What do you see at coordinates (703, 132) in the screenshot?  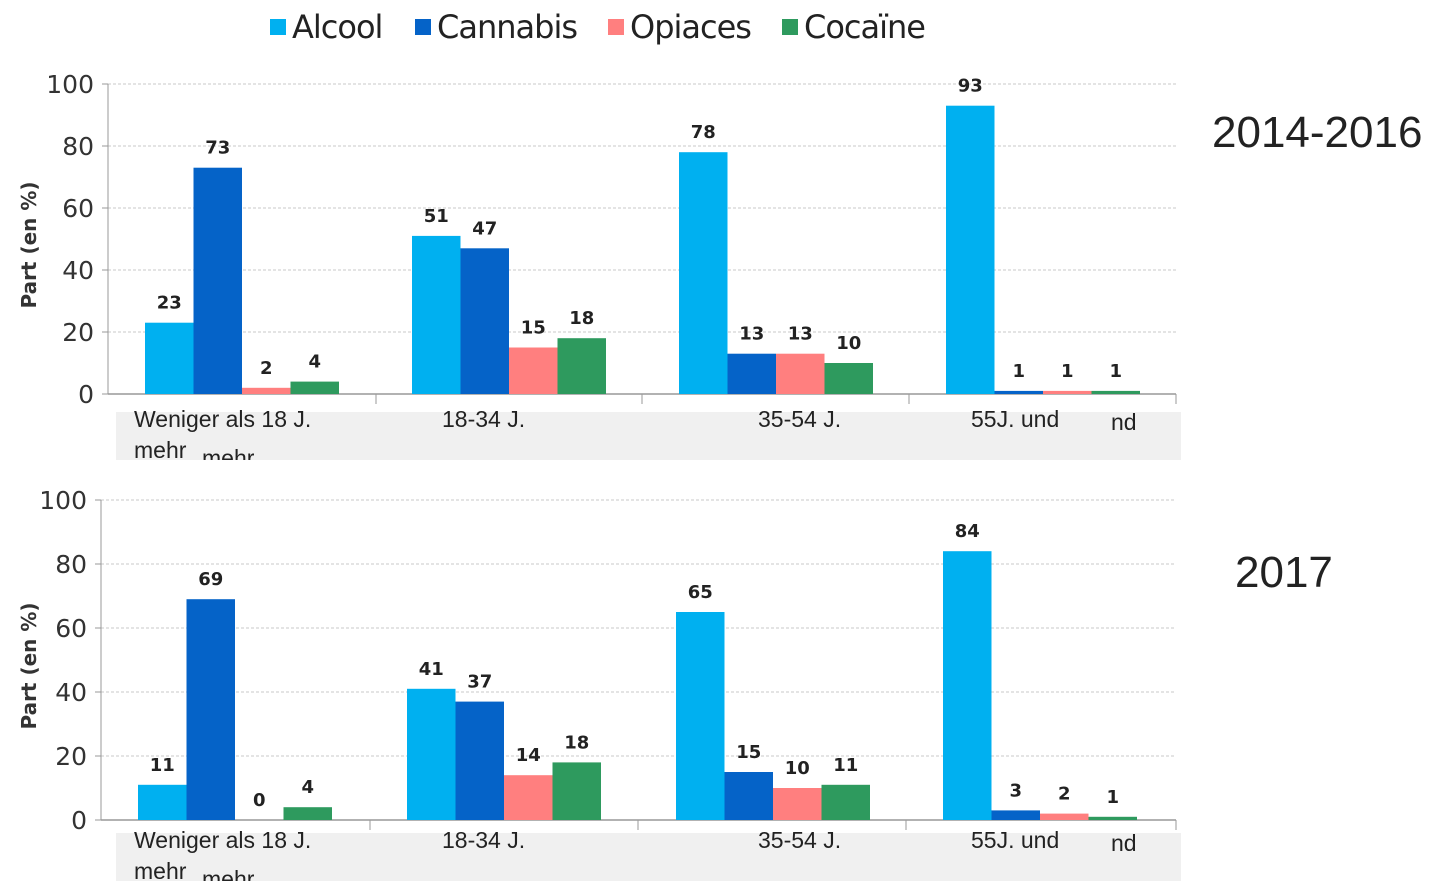 I see `data-label: 78` at bounding box center [703, 132].